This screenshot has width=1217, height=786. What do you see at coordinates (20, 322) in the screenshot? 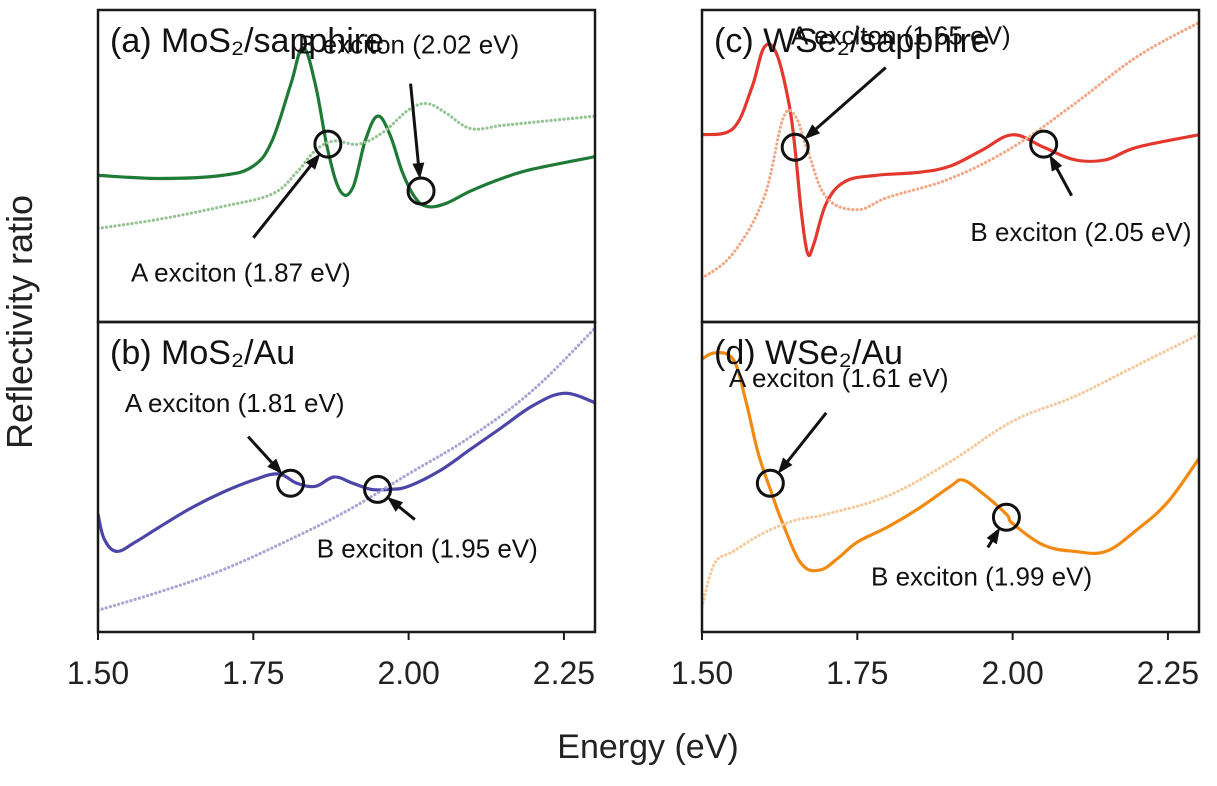
I see `y-axis-label: Reflectivity ratio` at bounding box center [20, 322].